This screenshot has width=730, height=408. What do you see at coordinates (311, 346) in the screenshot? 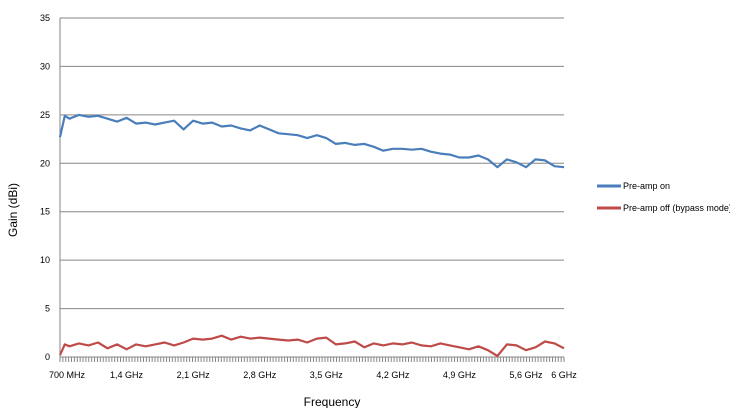
I see `series-line-pre-amp-off` at bounding box center [311, 346].